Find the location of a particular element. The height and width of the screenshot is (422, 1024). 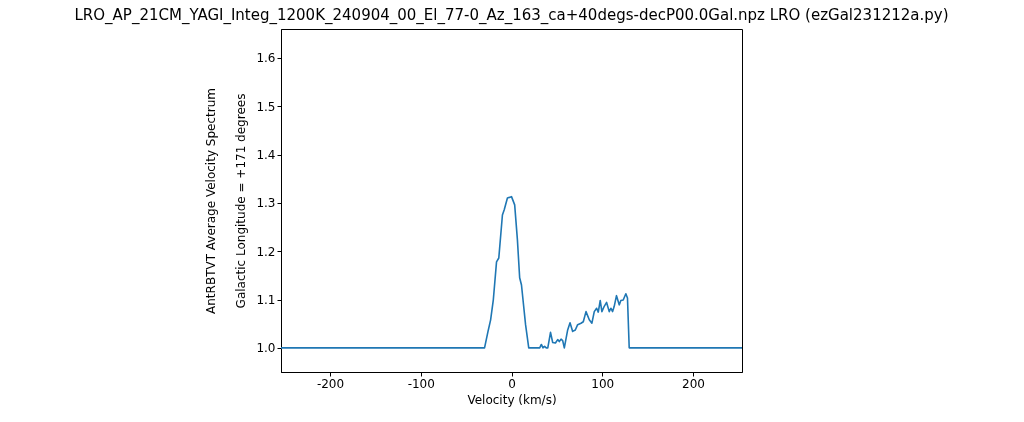

y-tick-label: 1.4 is located at coordinates (266, 155).